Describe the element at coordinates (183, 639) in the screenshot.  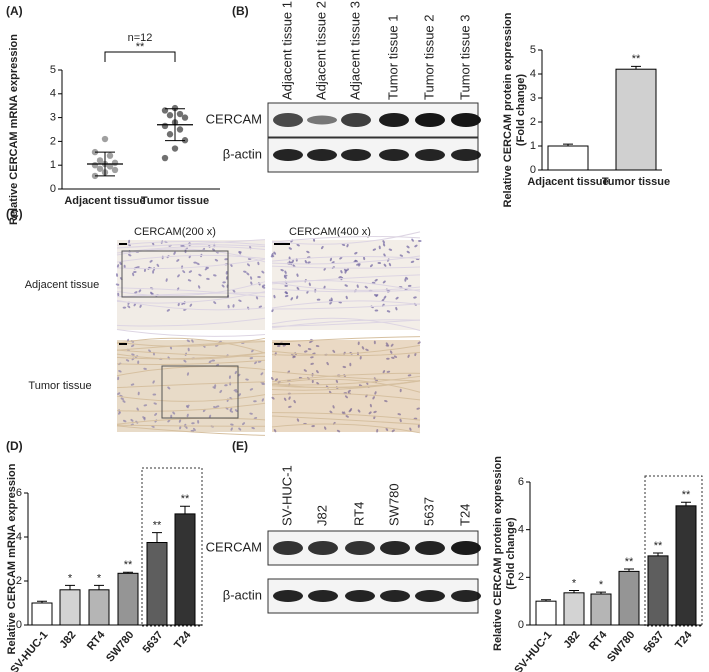
I see `x-tick-label: T24` at that location.